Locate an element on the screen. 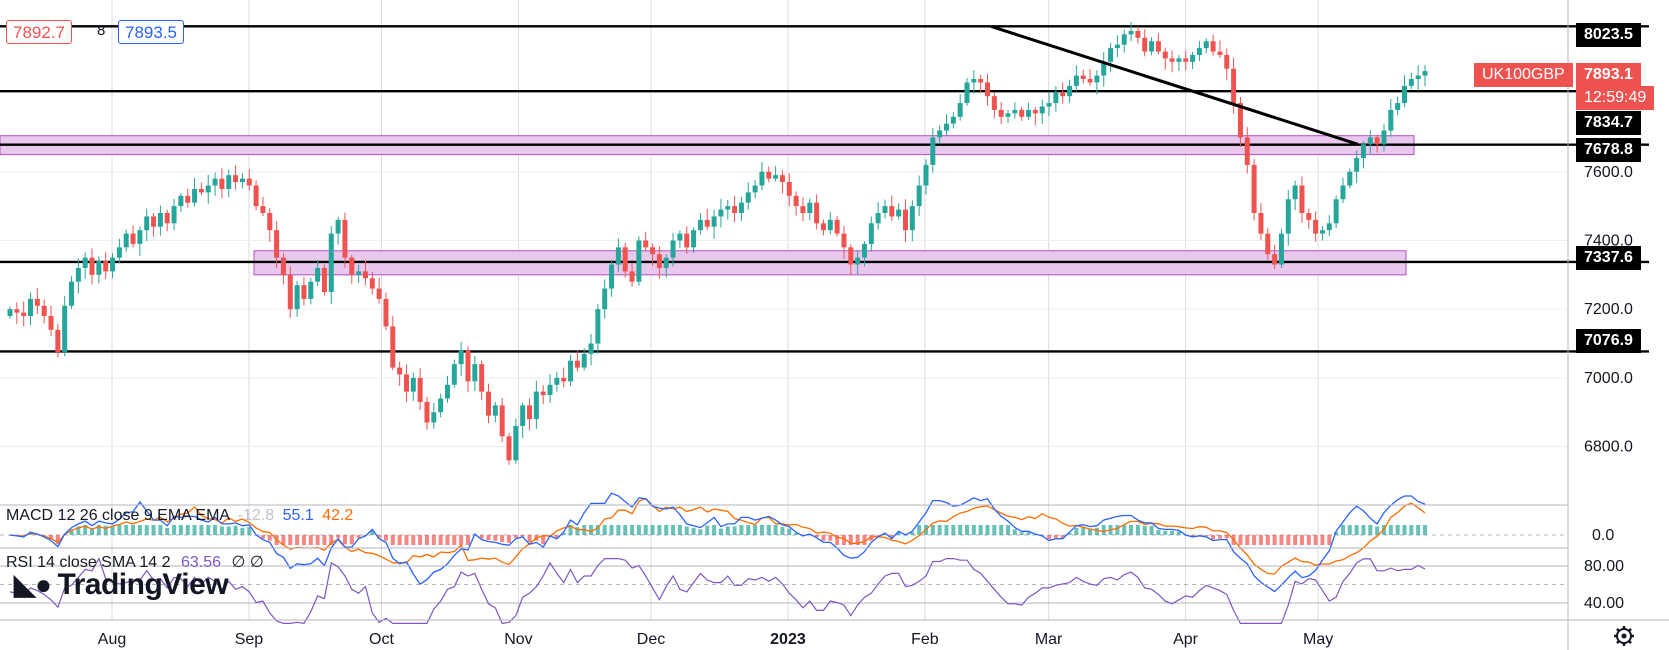  gear-center is located at coordinates (1624, 636).